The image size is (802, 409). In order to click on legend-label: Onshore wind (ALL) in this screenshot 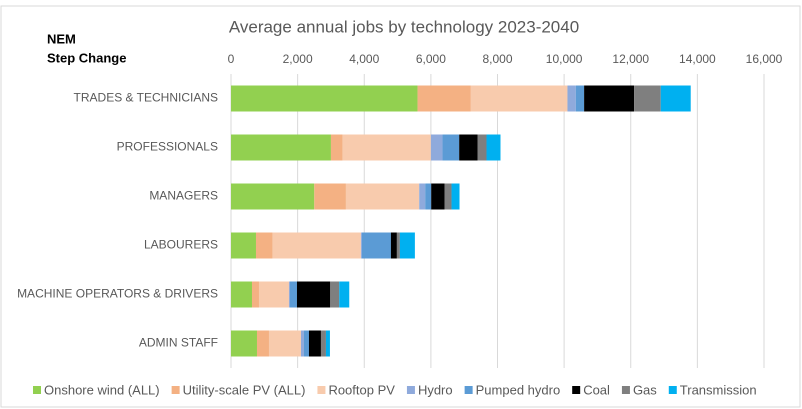, I will do `click(102, 389)`.